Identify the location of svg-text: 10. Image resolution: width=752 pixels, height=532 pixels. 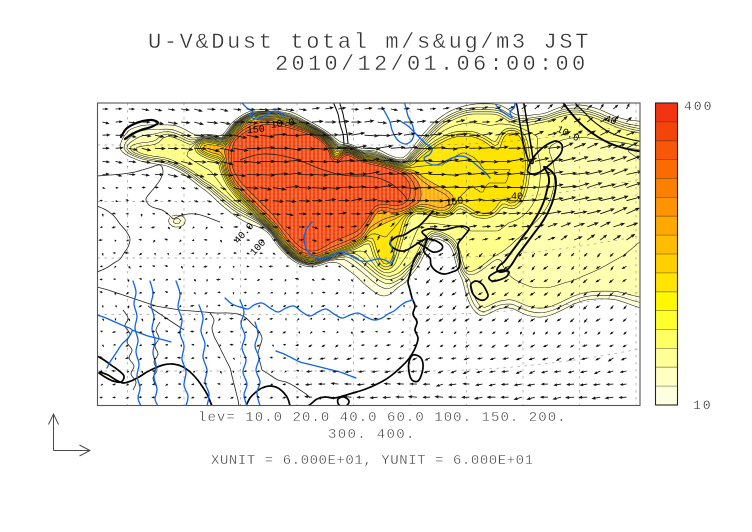
(703, 405).